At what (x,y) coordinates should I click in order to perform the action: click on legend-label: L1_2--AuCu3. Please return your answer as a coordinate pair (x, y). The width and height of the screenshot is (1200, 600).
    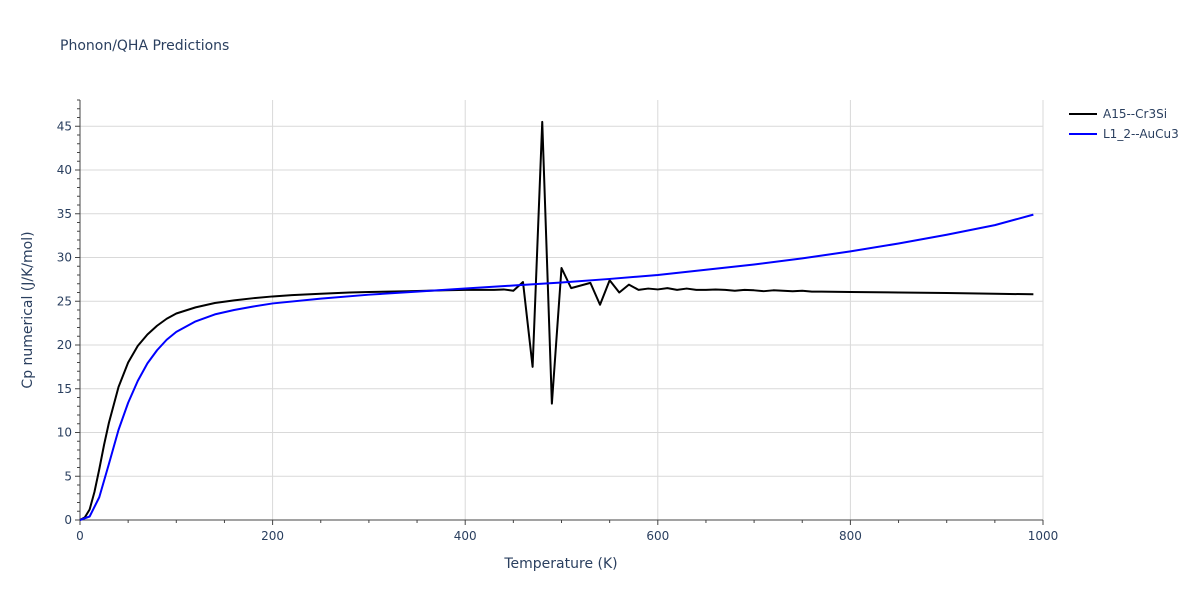
    Looking at the image, I should click on (1141, 134).